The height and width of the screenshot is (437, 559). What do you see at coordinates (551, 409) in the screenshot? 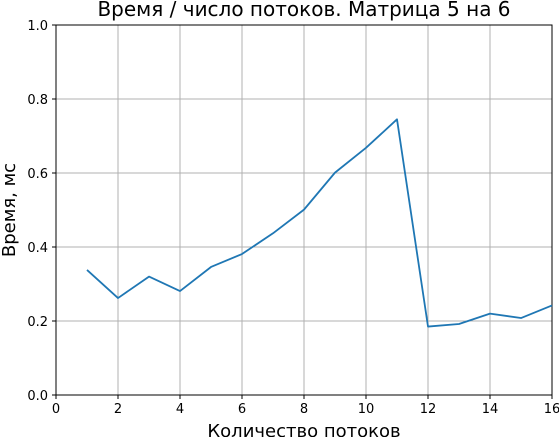
I see `x-tick-label: 16` at bounding box center [551, 409].